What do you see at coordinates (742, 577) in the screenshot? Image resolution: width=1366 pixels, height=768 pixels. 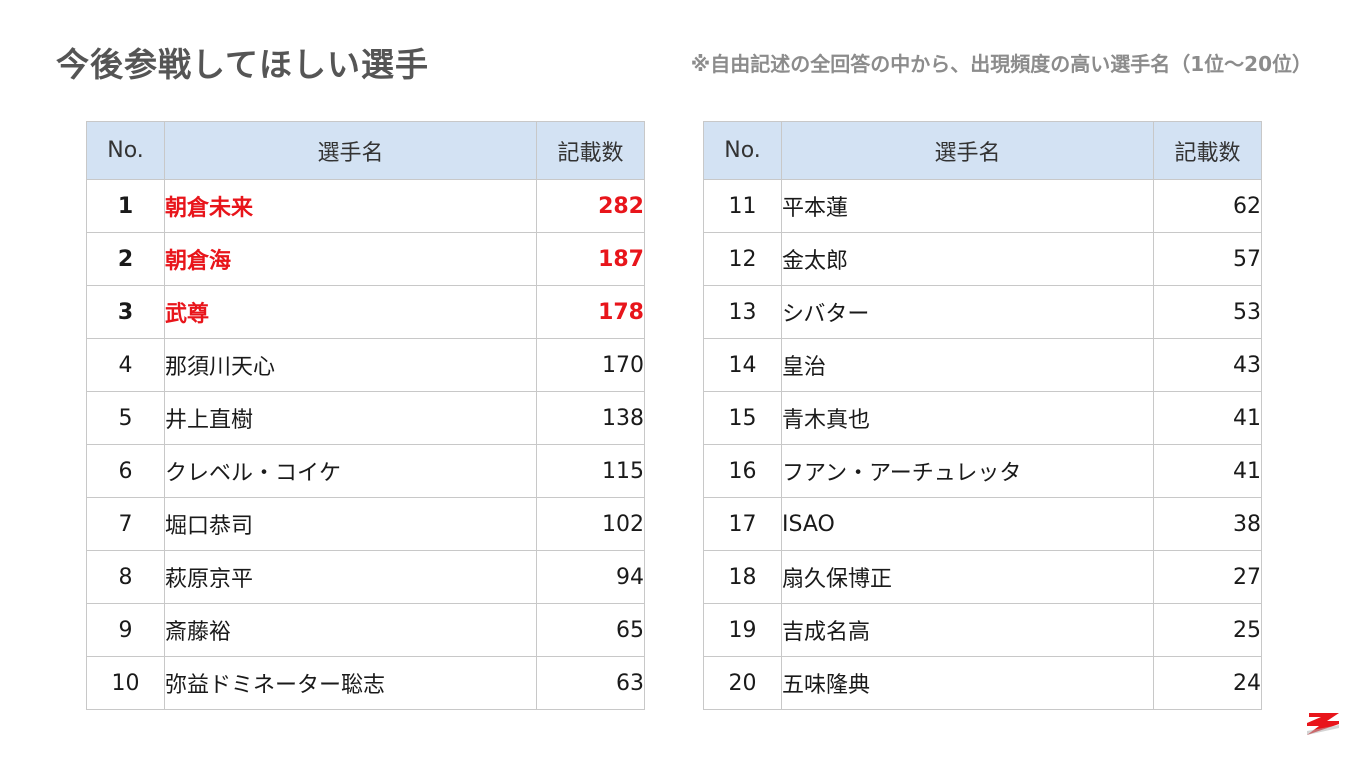 I see `rank-number: 18` at bounding box center [742, 577].